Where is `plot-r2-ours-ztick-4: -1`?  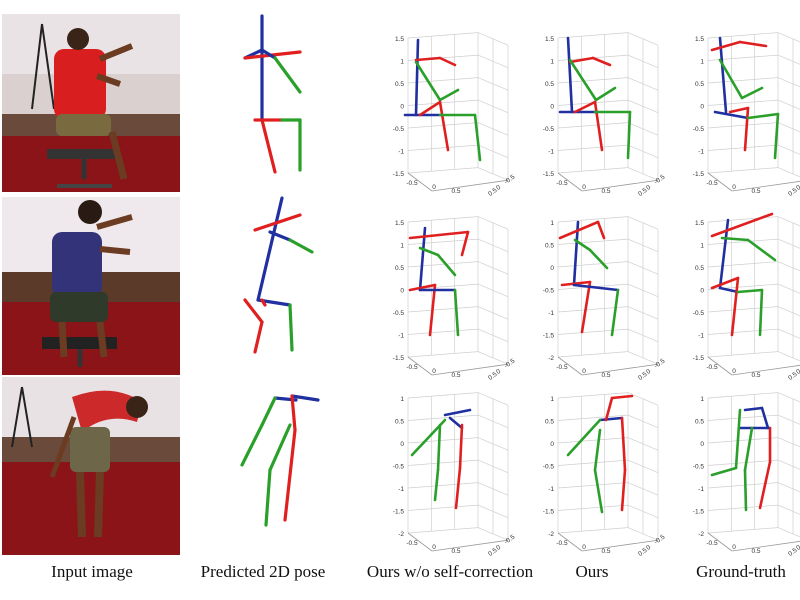 plot-r2-ours-ztick-4: -1 is located at coordinates (551, 313).